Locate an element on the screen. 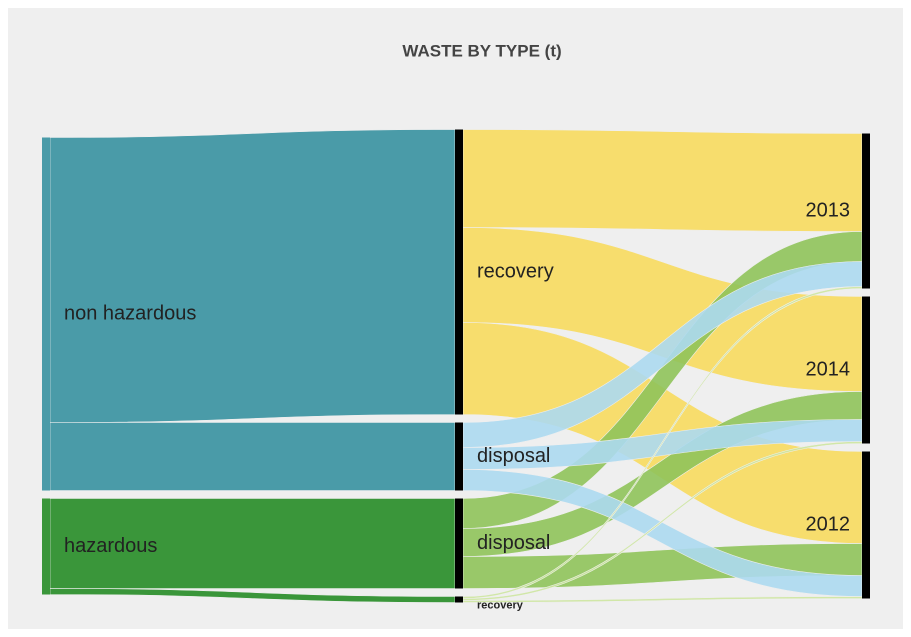  node-label: 2012 is located at coordinates (828, 524).